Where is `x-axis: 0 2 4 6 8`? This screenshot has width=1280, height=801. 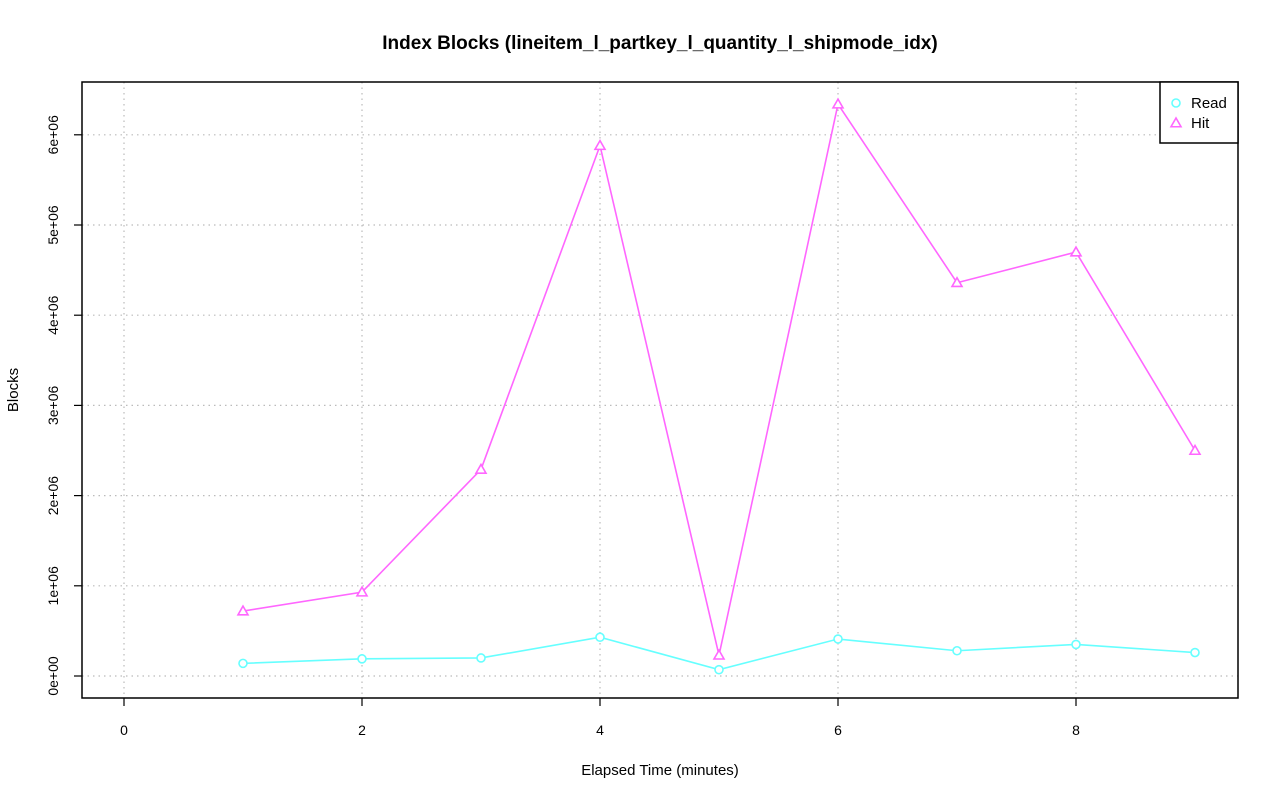
x-axis: 0 2 4 6 8 is located at coordinates (600, 718).